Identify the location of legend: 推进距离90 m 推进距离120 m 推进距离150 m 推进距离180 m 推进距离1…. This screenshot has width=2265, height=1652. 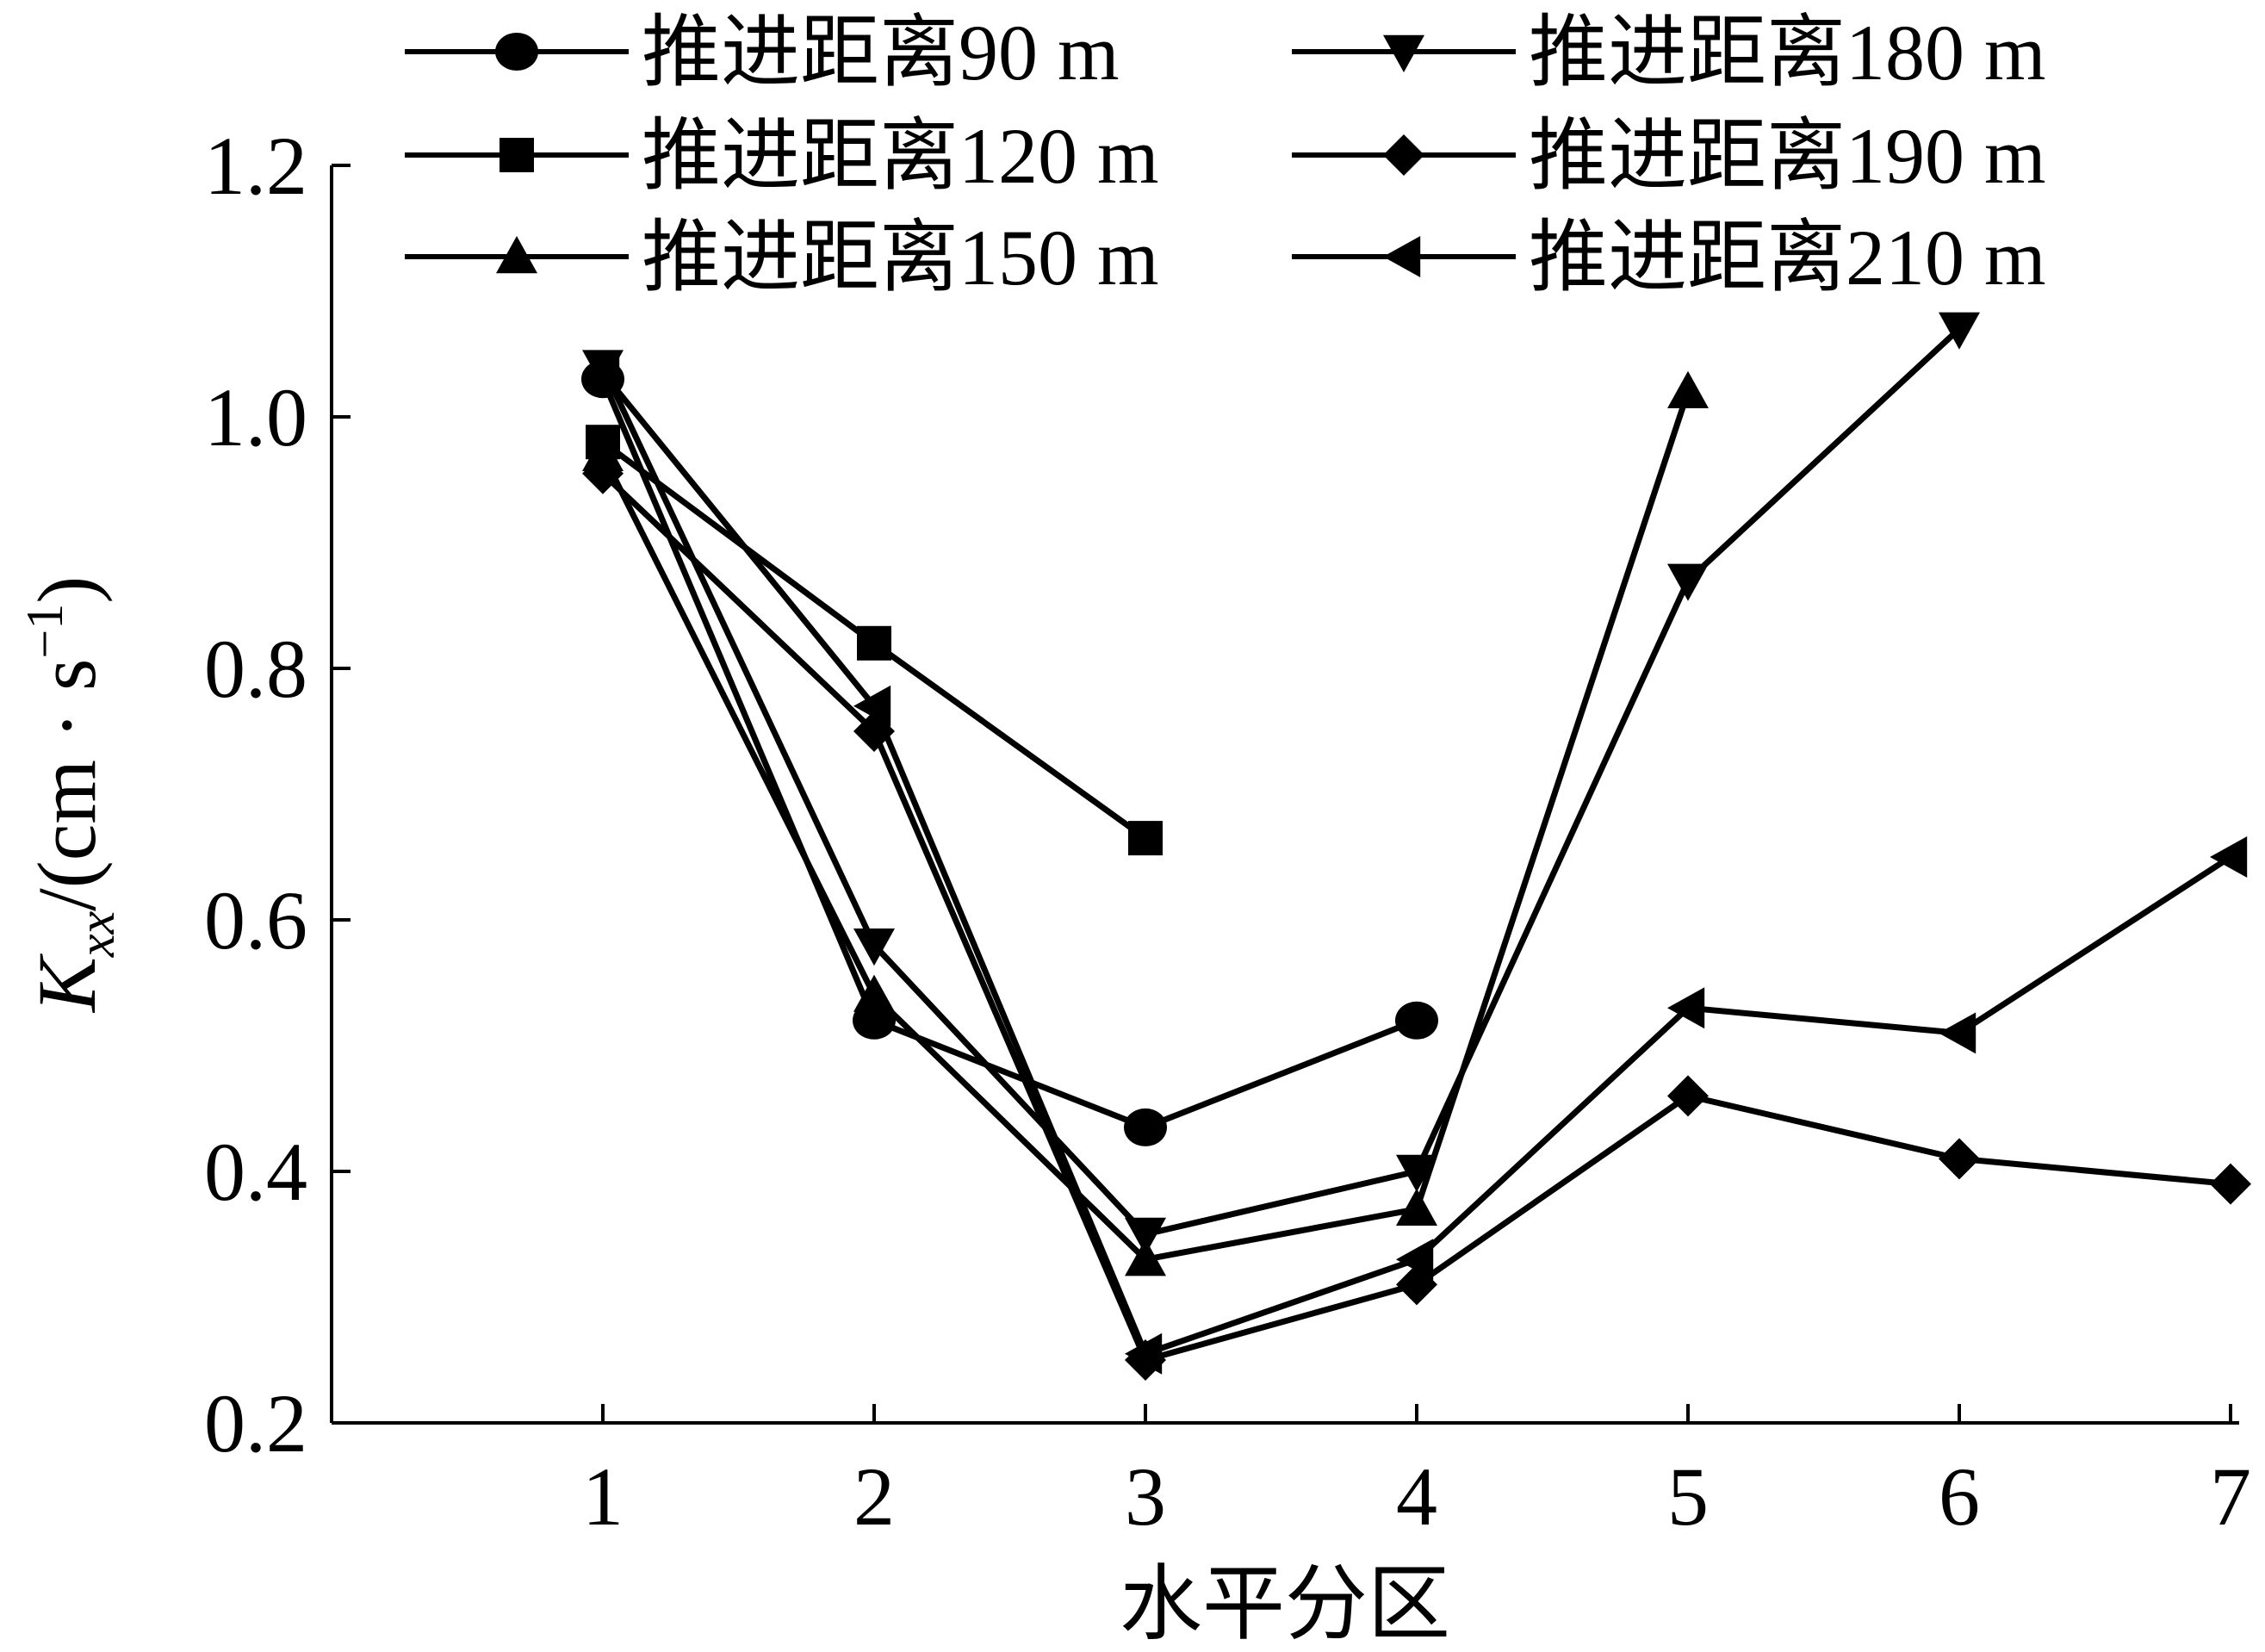
(1225, 155).